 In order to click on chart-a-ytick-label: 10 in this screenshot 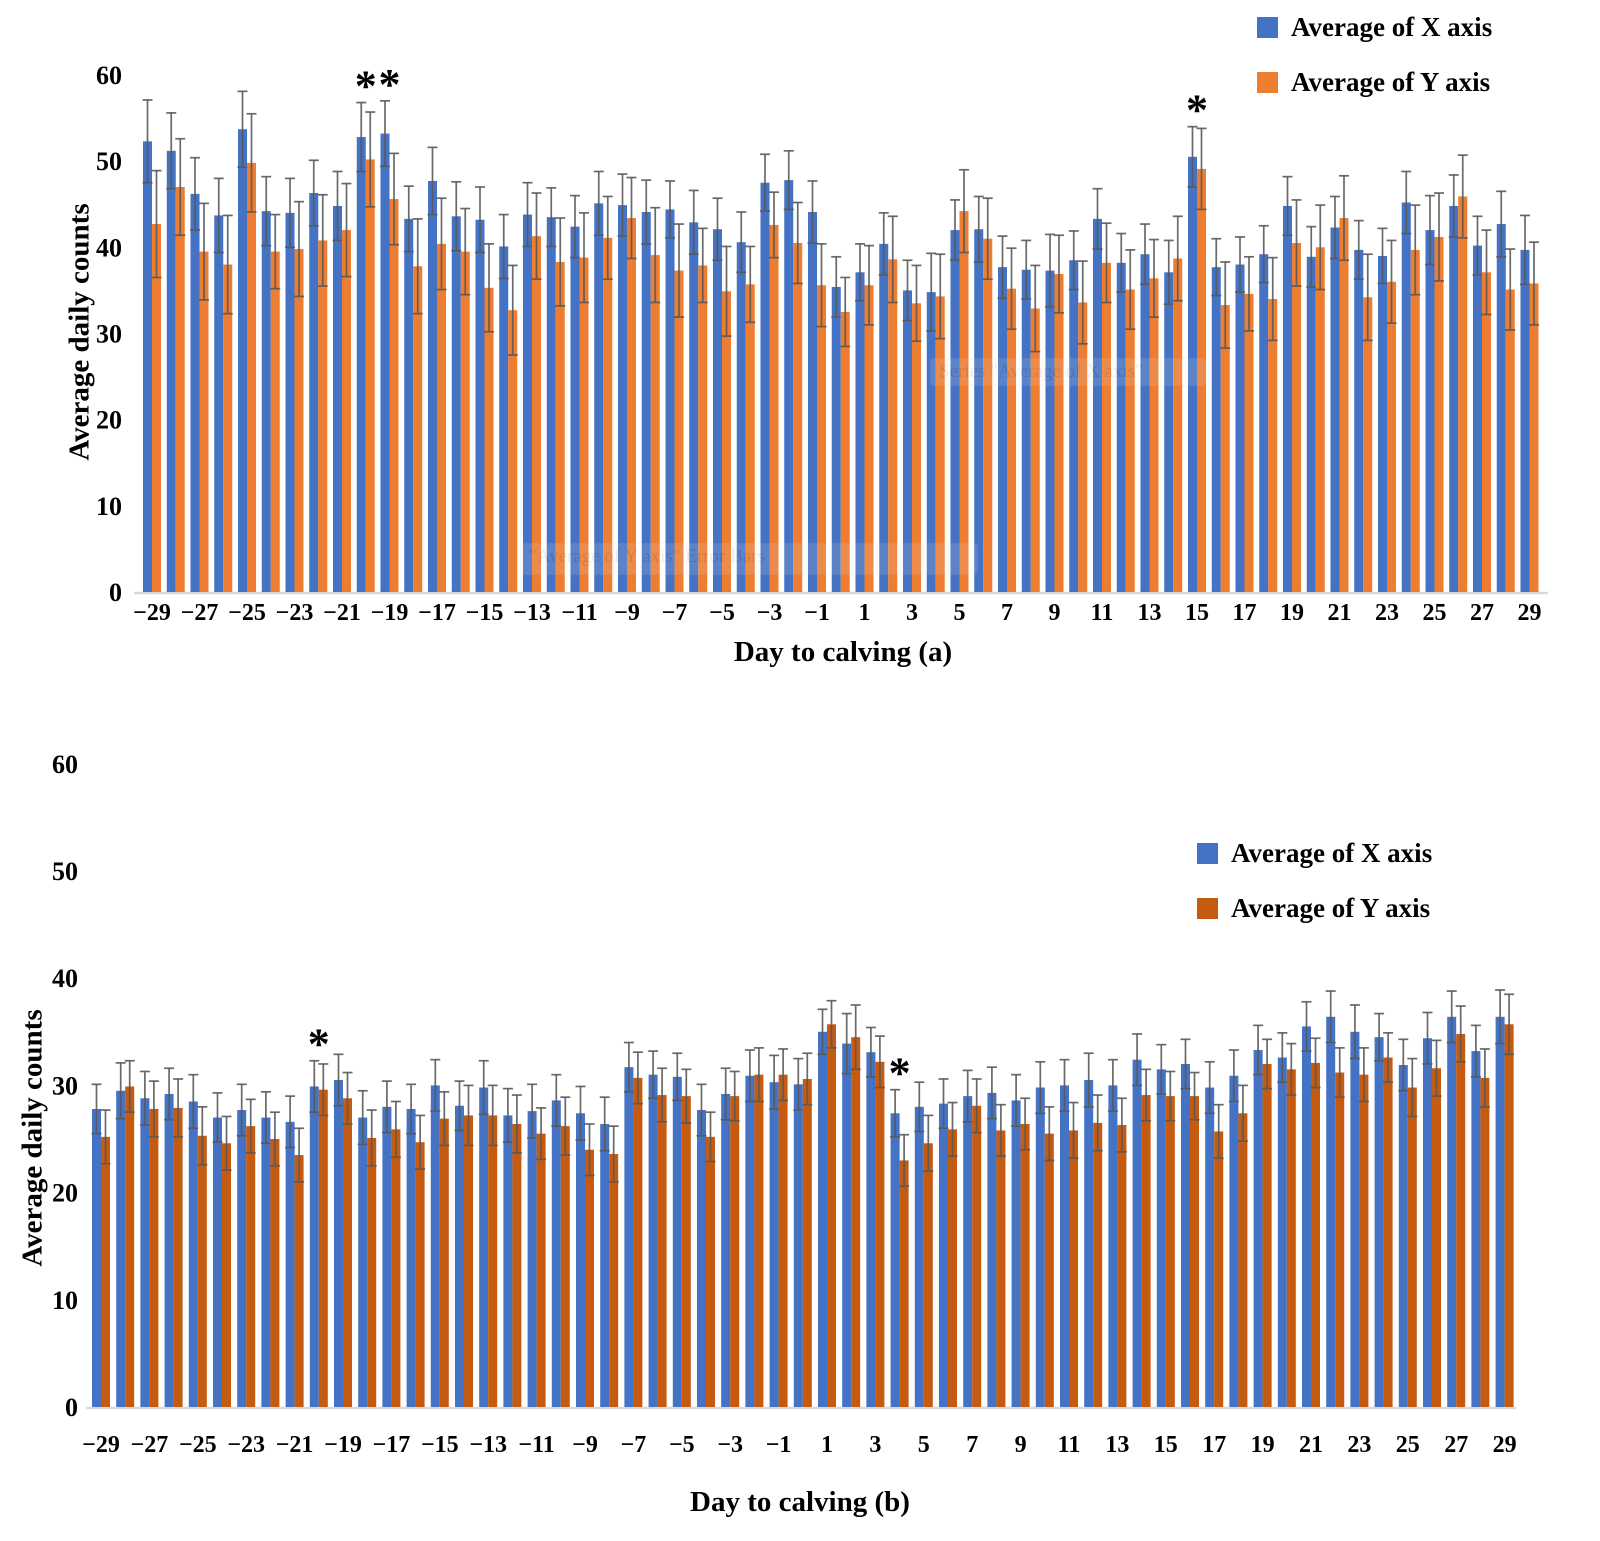, I will do `click(109, 506)`.